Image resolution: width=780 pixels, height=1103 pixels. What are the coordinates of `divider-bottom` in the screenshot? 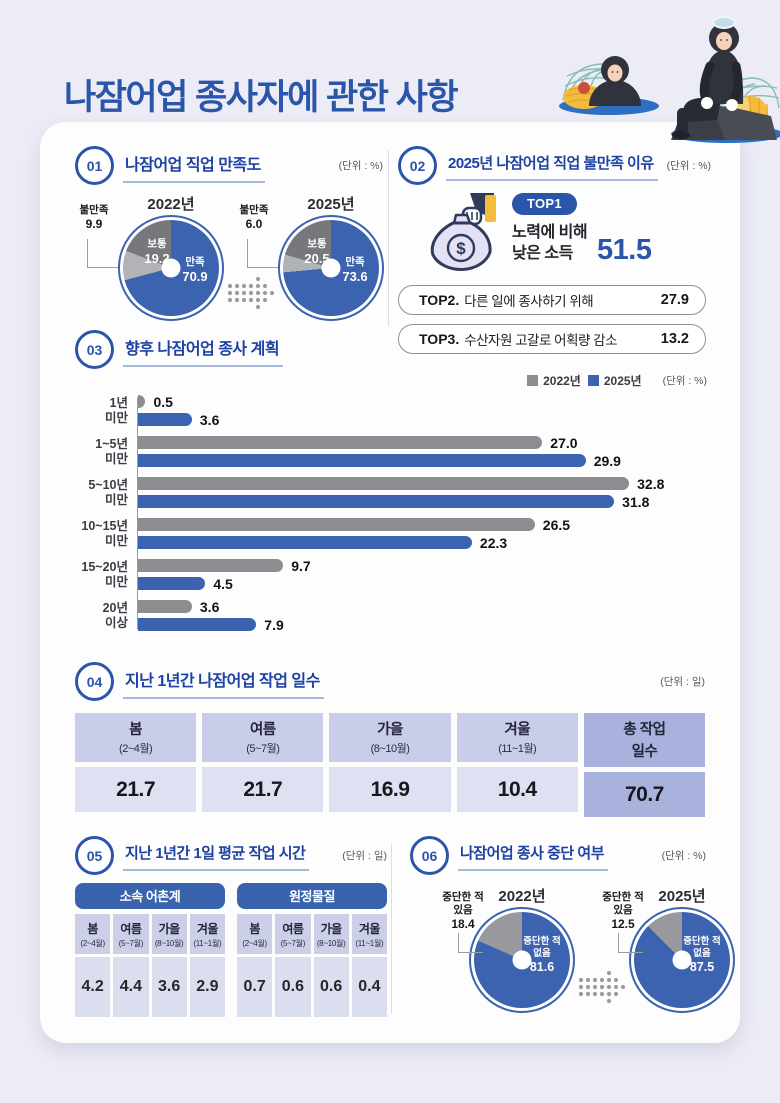 It's located at (391, 929).